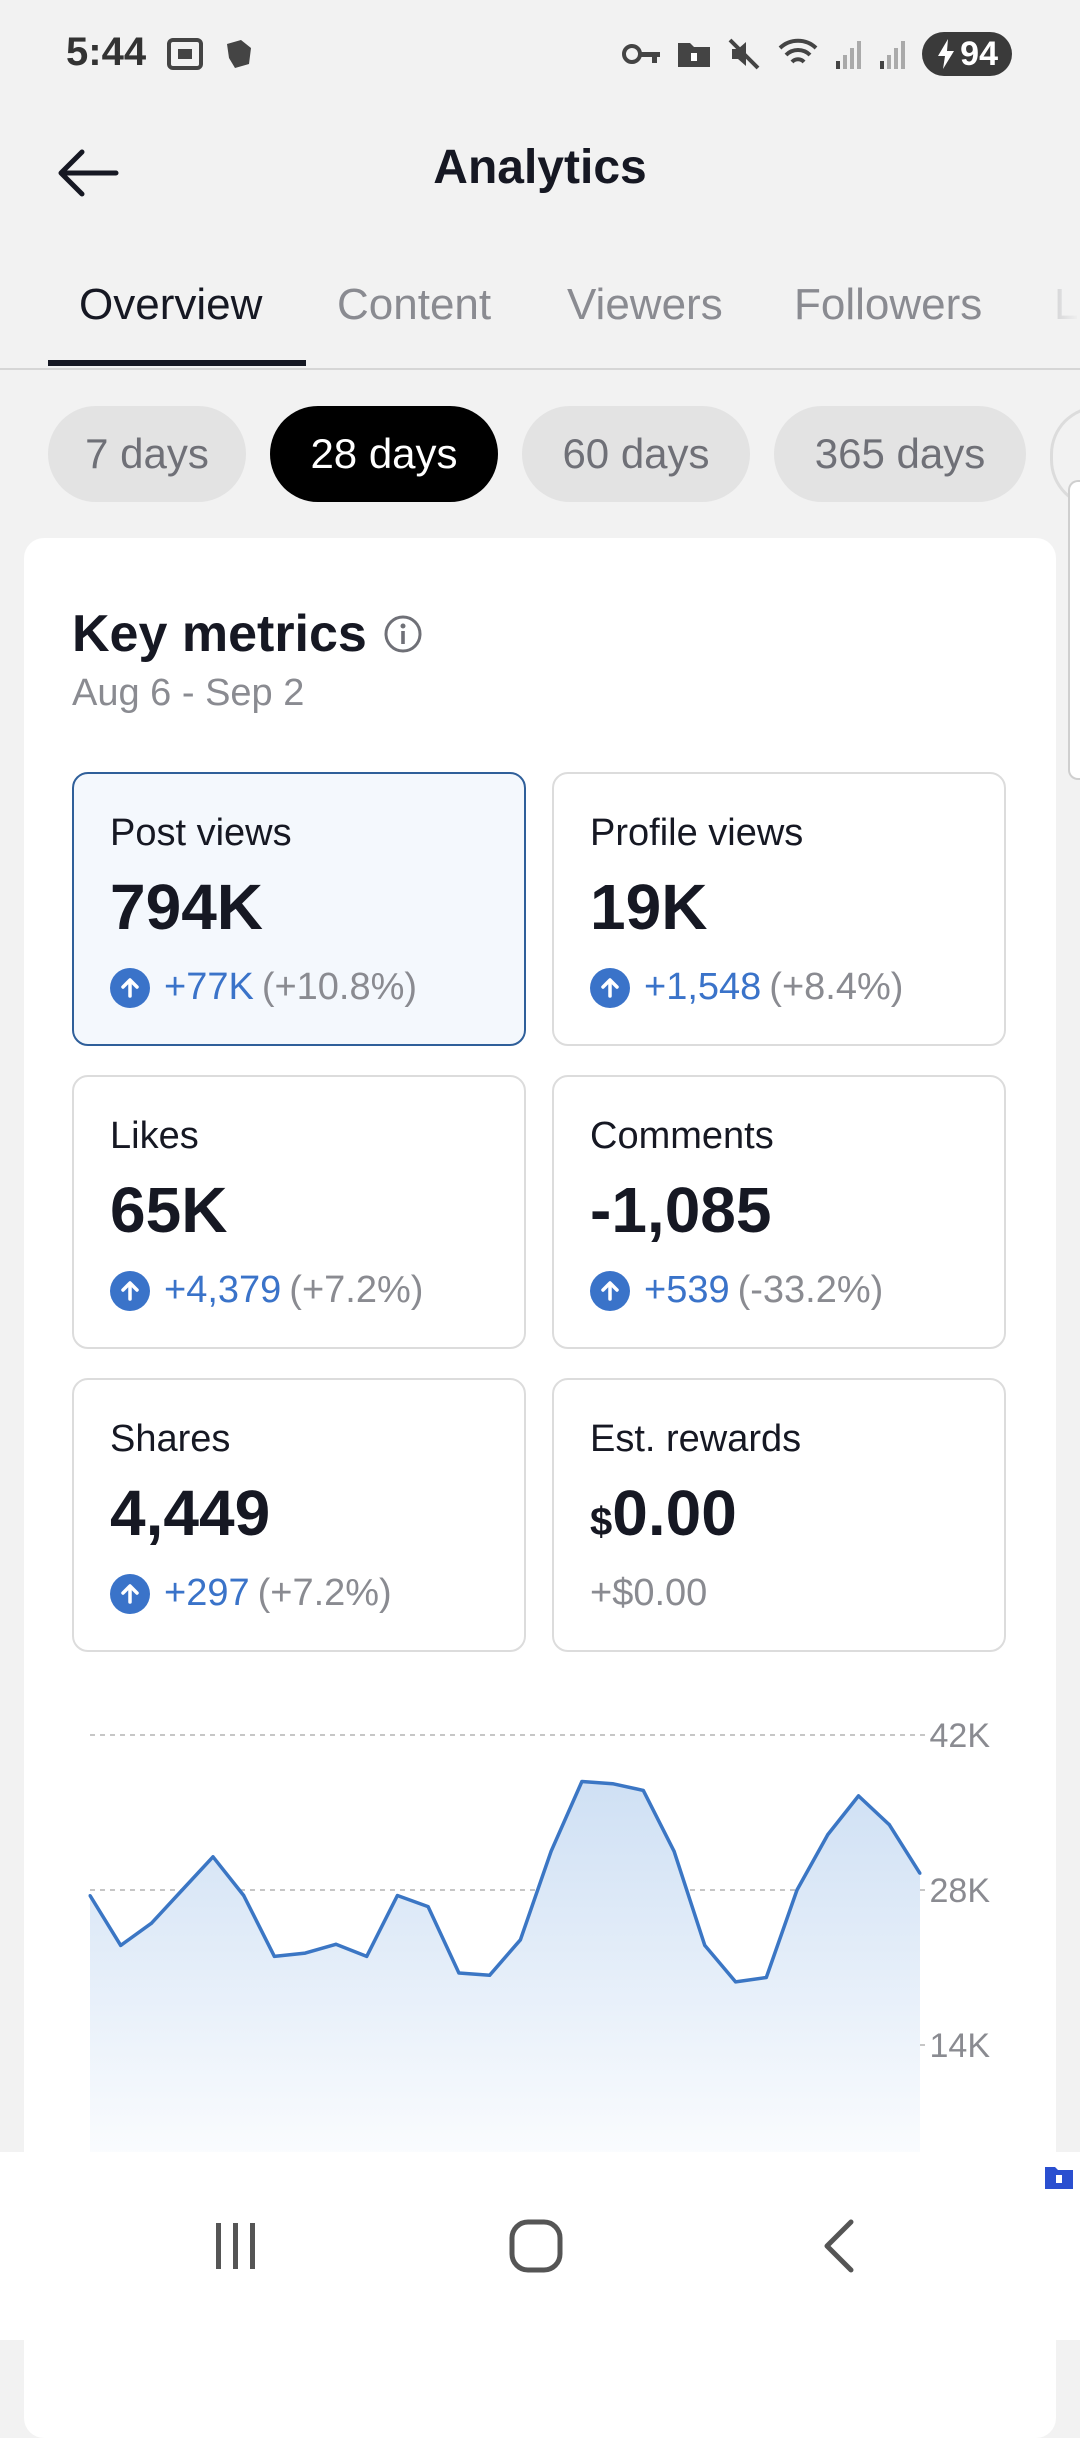 This screenshot has width=1080, height=2438. Describe the element at coordinates (888, 304) in the screenshot. I see `tab-followers: Followers` at that location.